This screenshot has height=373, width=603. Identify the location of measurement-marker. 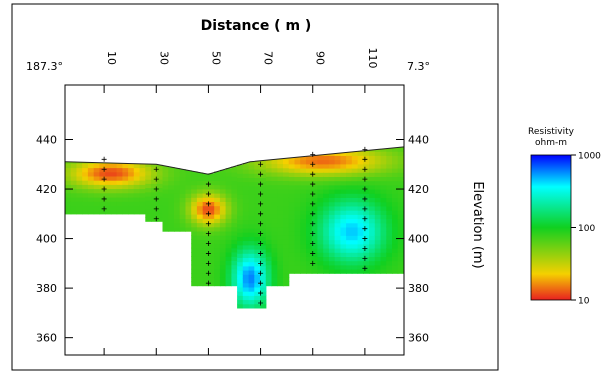
(208, 244).